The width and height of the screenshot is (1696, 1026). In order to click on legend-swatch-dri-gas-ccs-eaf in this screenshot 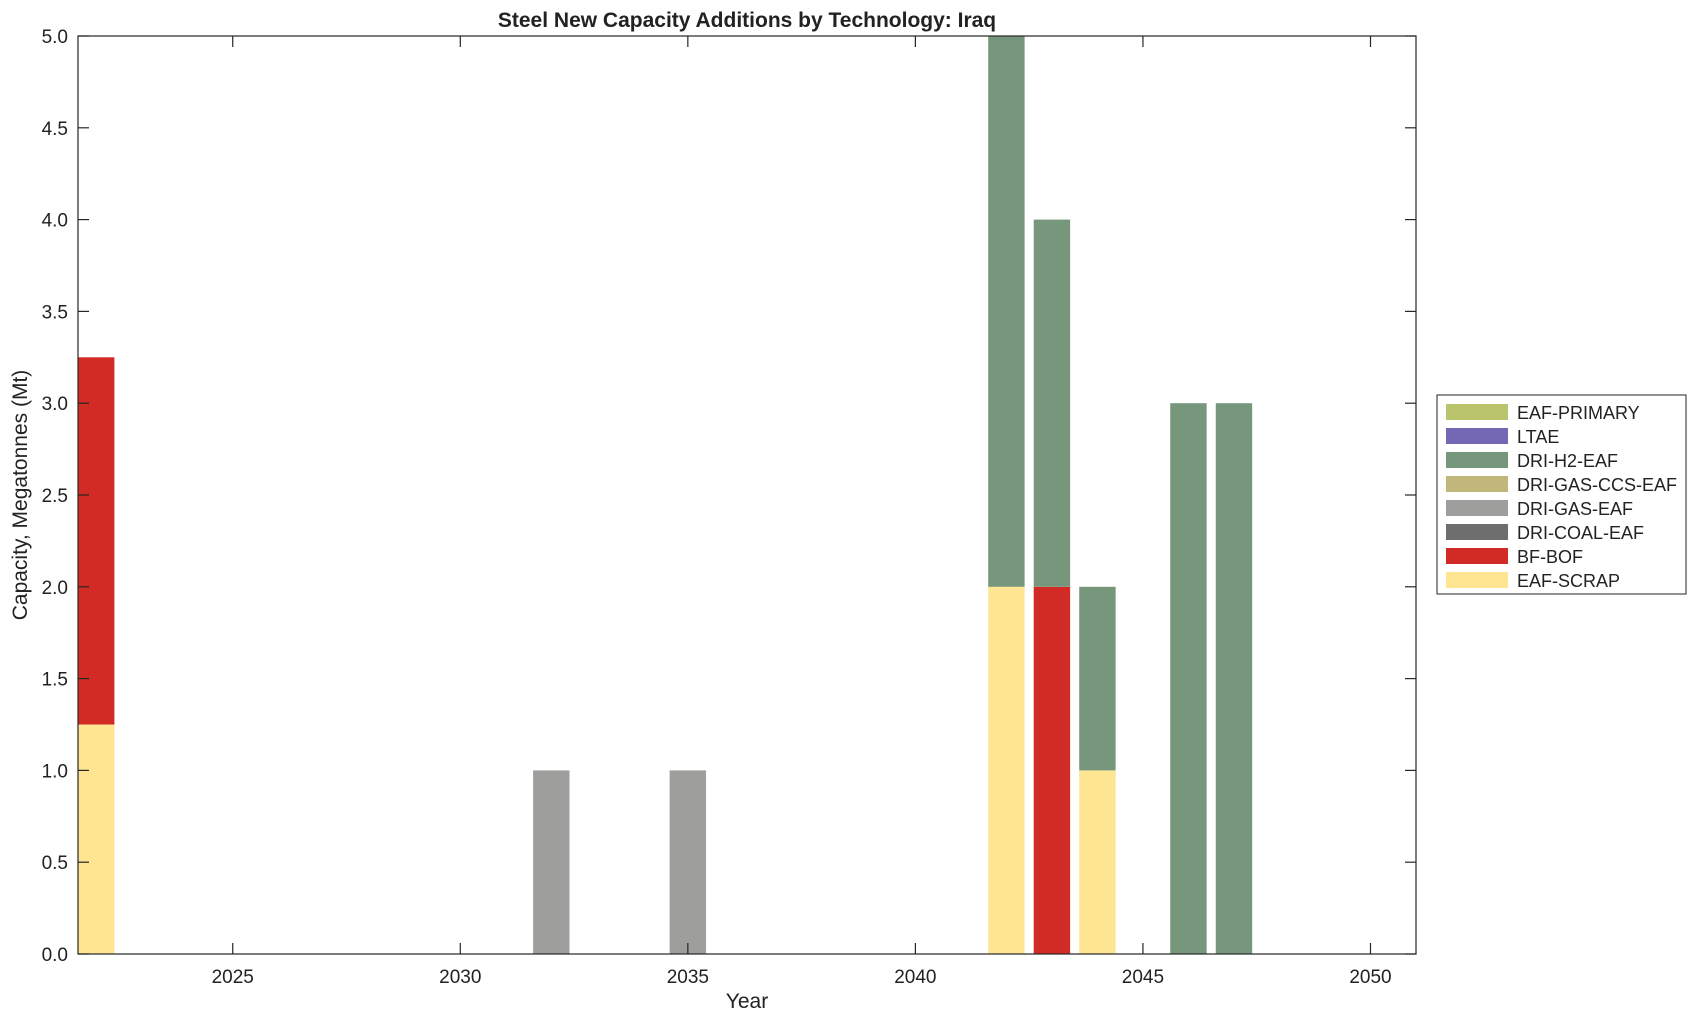, I will do `click(1477, 484)`.